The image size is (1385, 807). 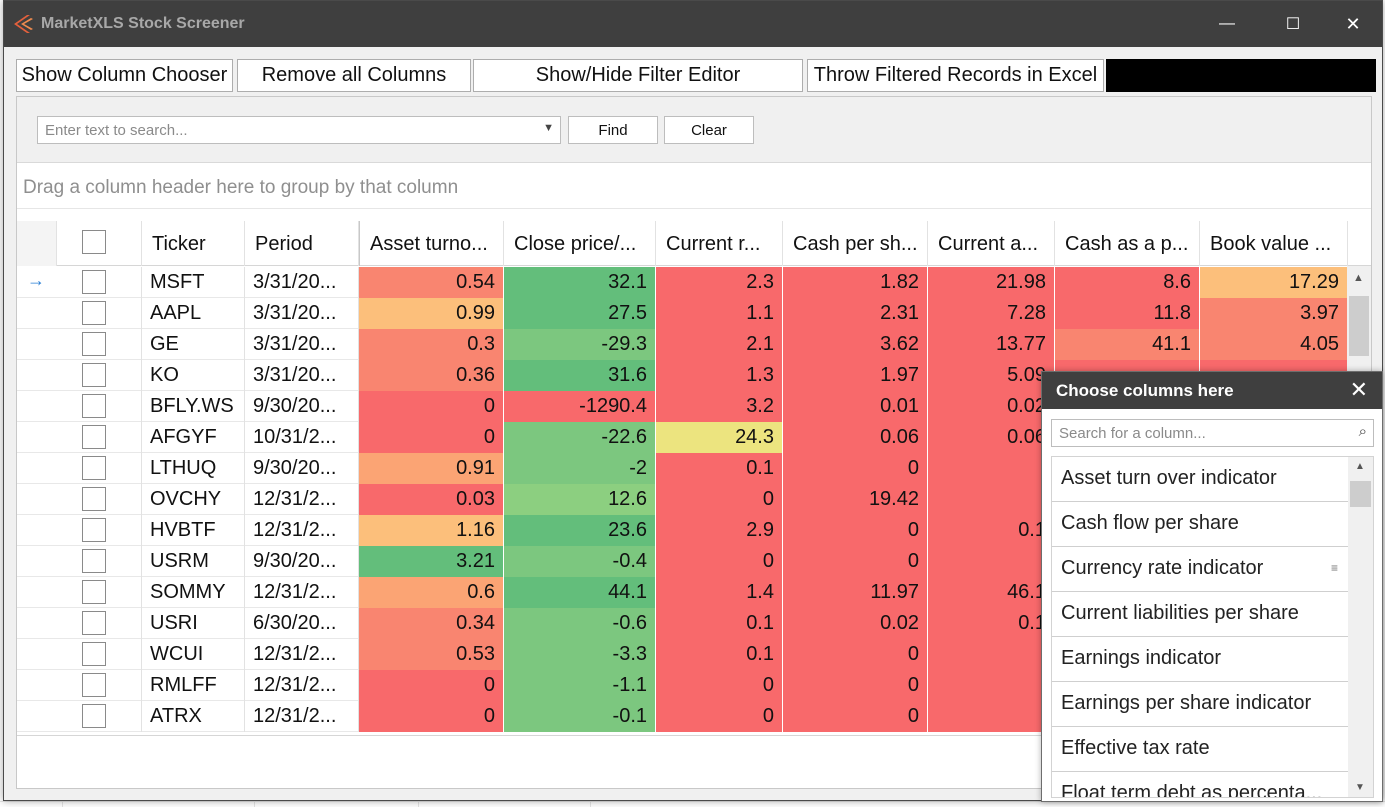 What do you see at coordinates (1274, 282) in the screenshot?
I see `book-cell: 17.29` at bounding box center [1274, 282].